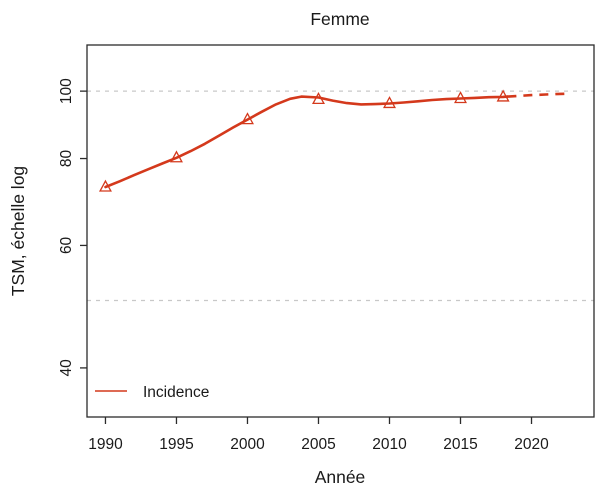 The height and width of the screenshot is (492, 615). Describe the element at coordinates (176, 156) in the screenshot. I see `data-point-marker-1995` at that location.